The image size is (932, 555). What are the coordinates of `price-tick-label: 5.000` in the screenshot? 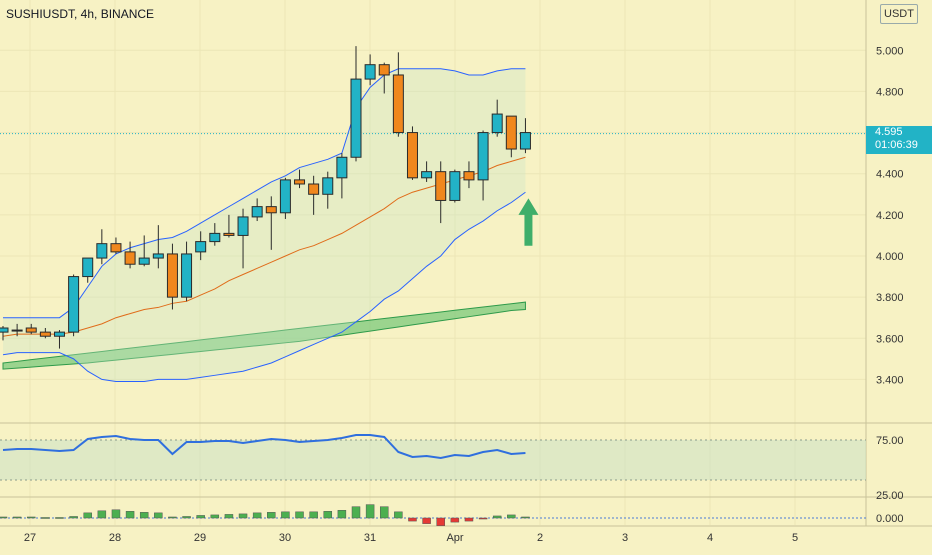 It's located at (890, 51).